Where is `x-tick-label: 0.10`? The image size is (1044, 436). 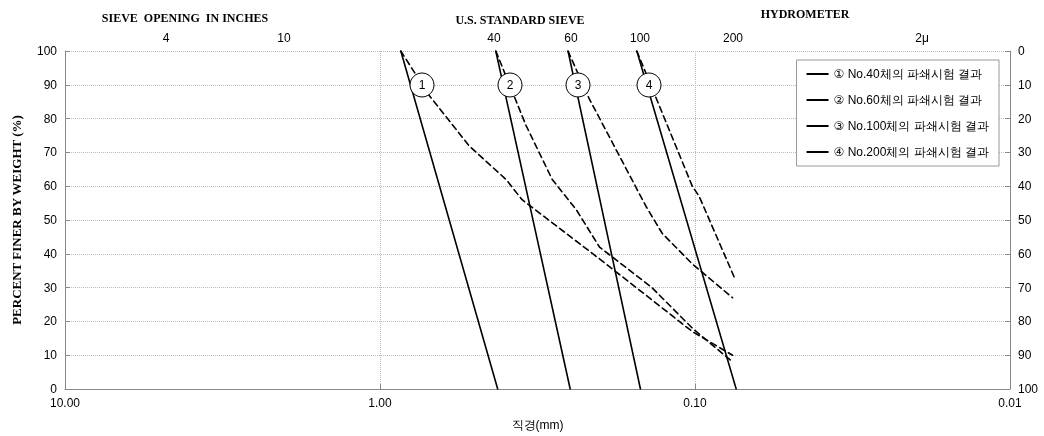
x-tick-label: 0.10 is located at coordinates (695, 403).